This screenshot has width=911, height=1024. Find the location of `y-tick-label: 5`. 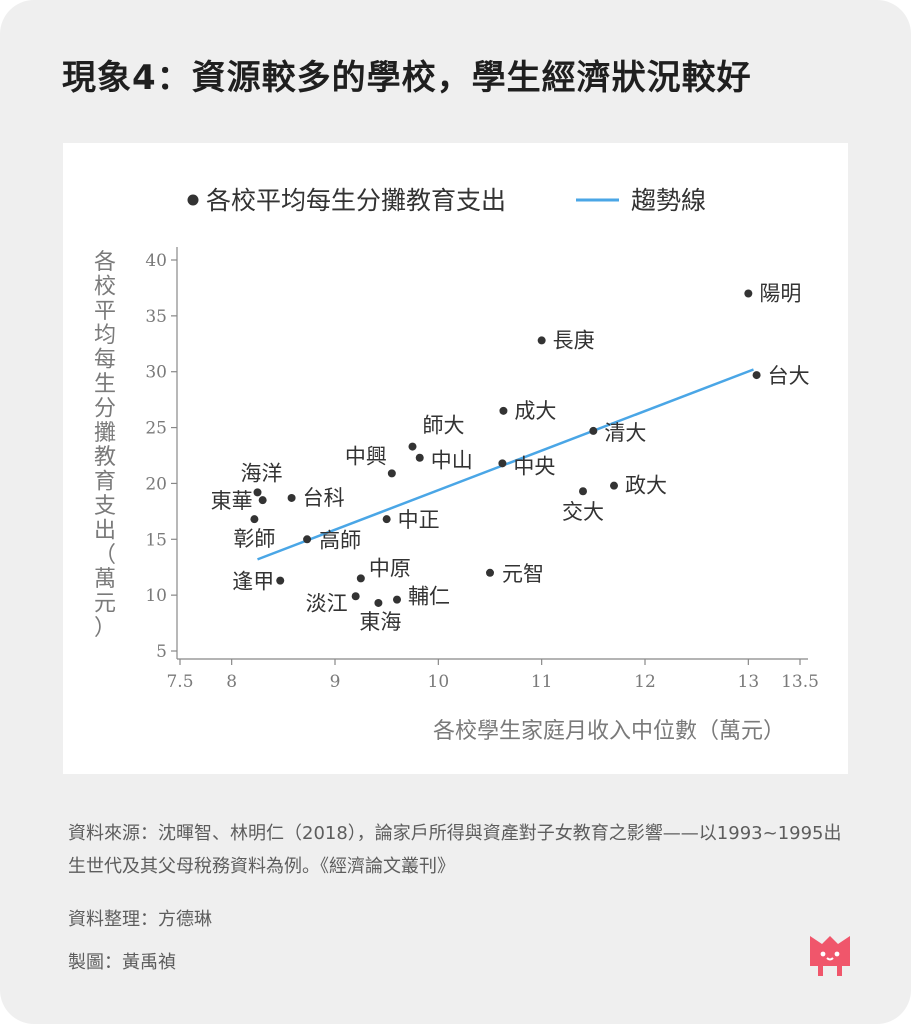

y-tick-label: 5 is located at coordinates (161, 652).